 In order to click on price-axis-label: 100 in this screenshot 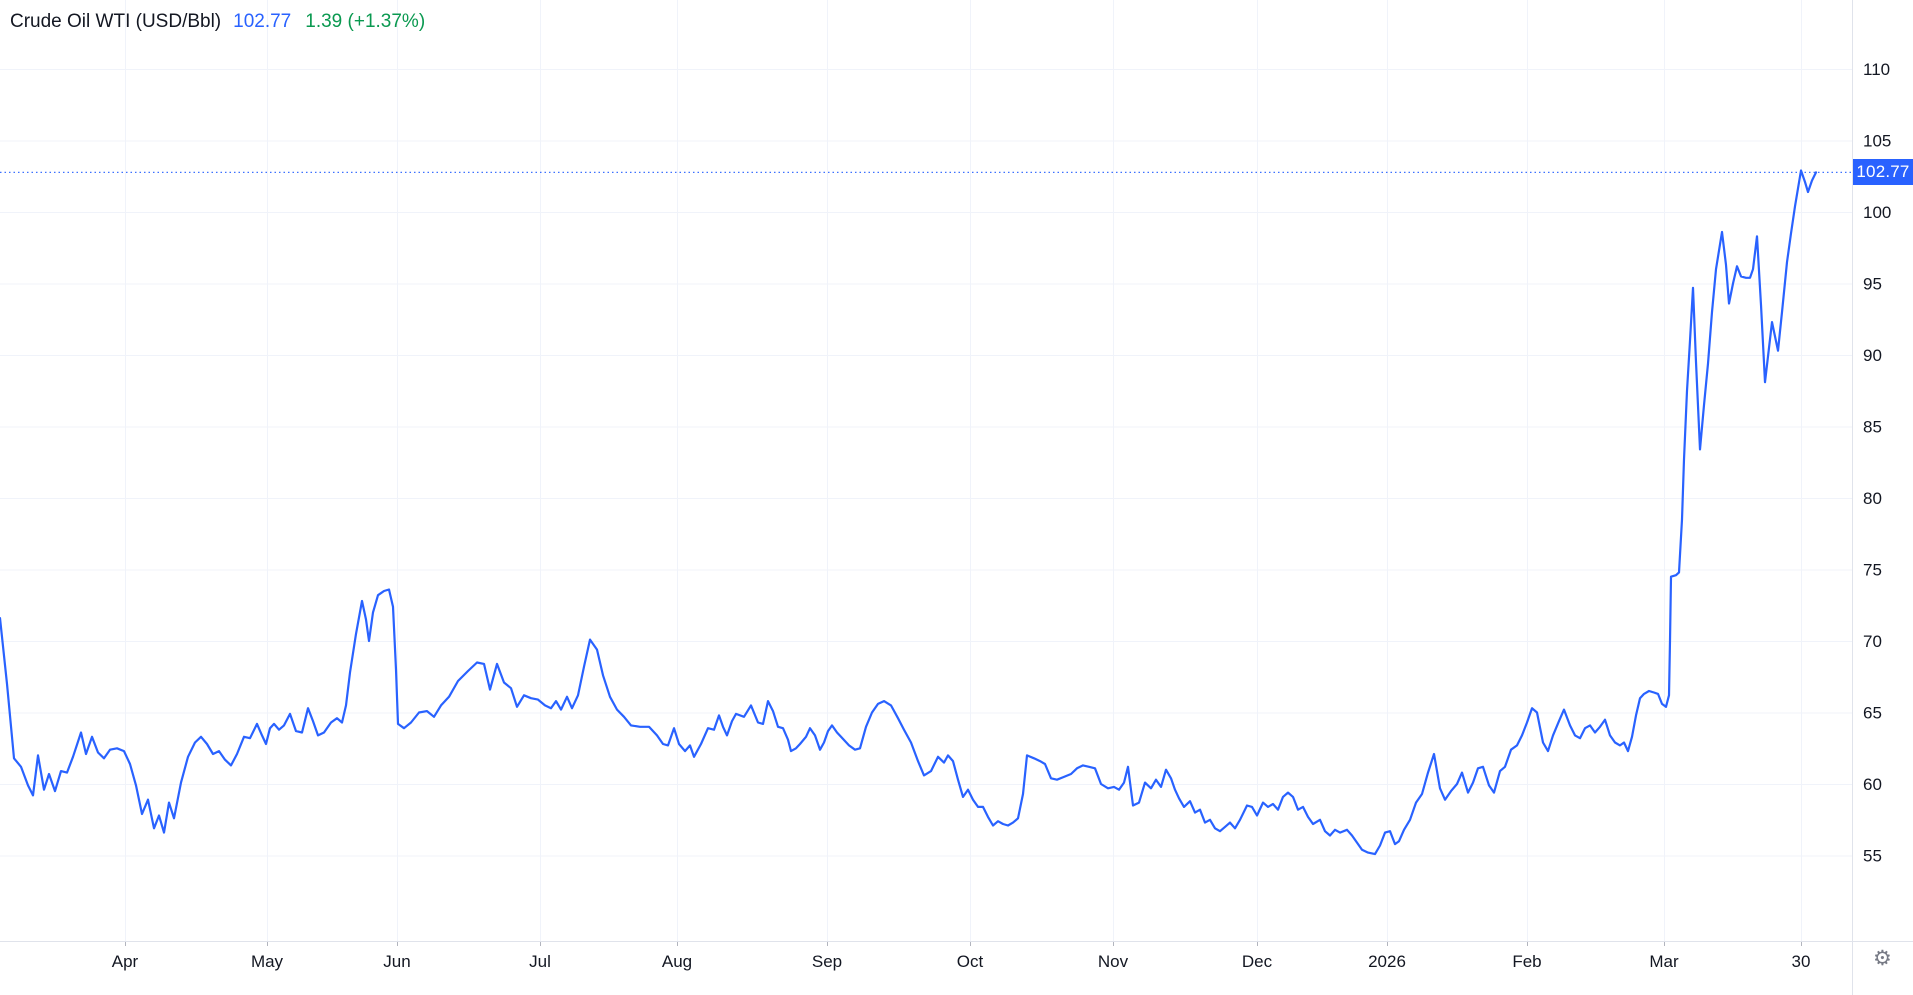, I will do `click(1877, 212)`.